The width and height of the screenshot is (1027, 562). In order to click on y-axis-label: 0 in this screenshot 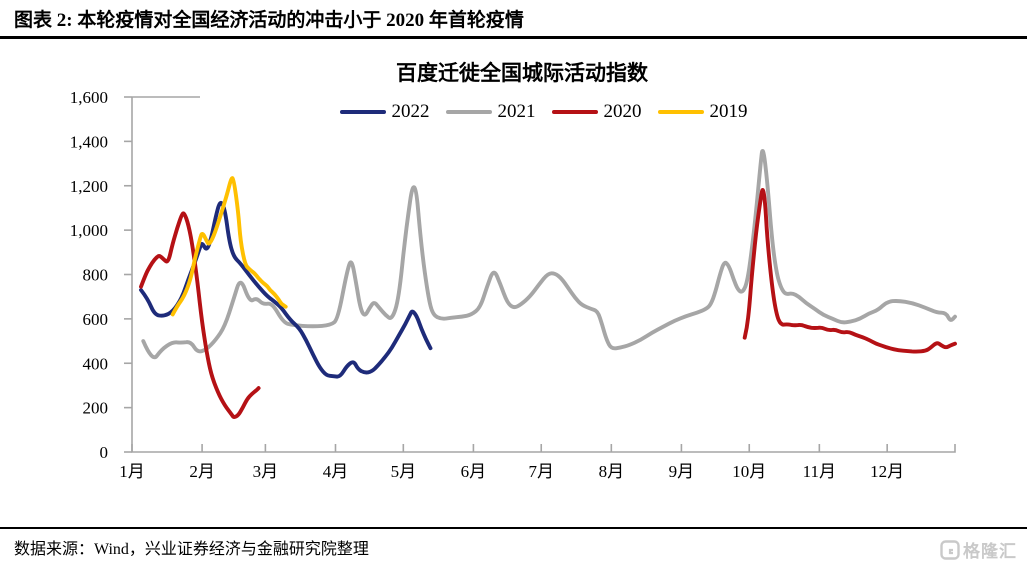, I will do `click(104, 452)`.